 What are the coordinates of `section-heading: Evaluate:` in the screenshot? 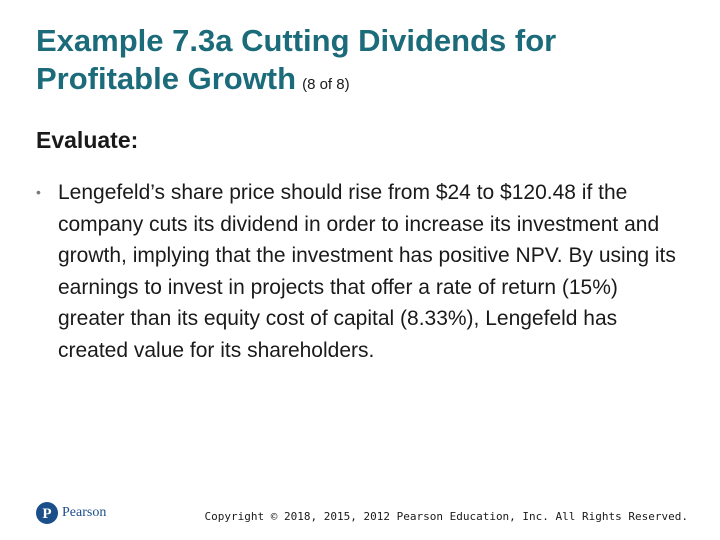 It's located at (87, 140).